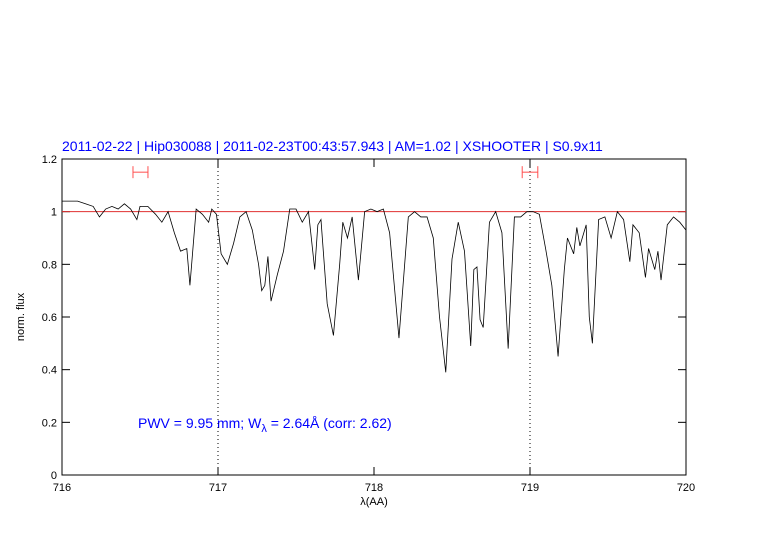 The height and width of the screenshot is (542, 782). I want to click on y-tick-label: 0, so click(54, 476).